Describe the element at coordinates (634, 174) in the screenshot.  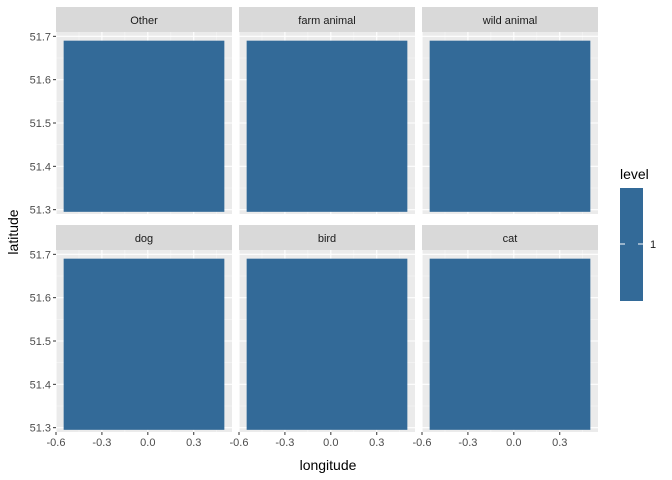
I see `legend-title: level` at that location.